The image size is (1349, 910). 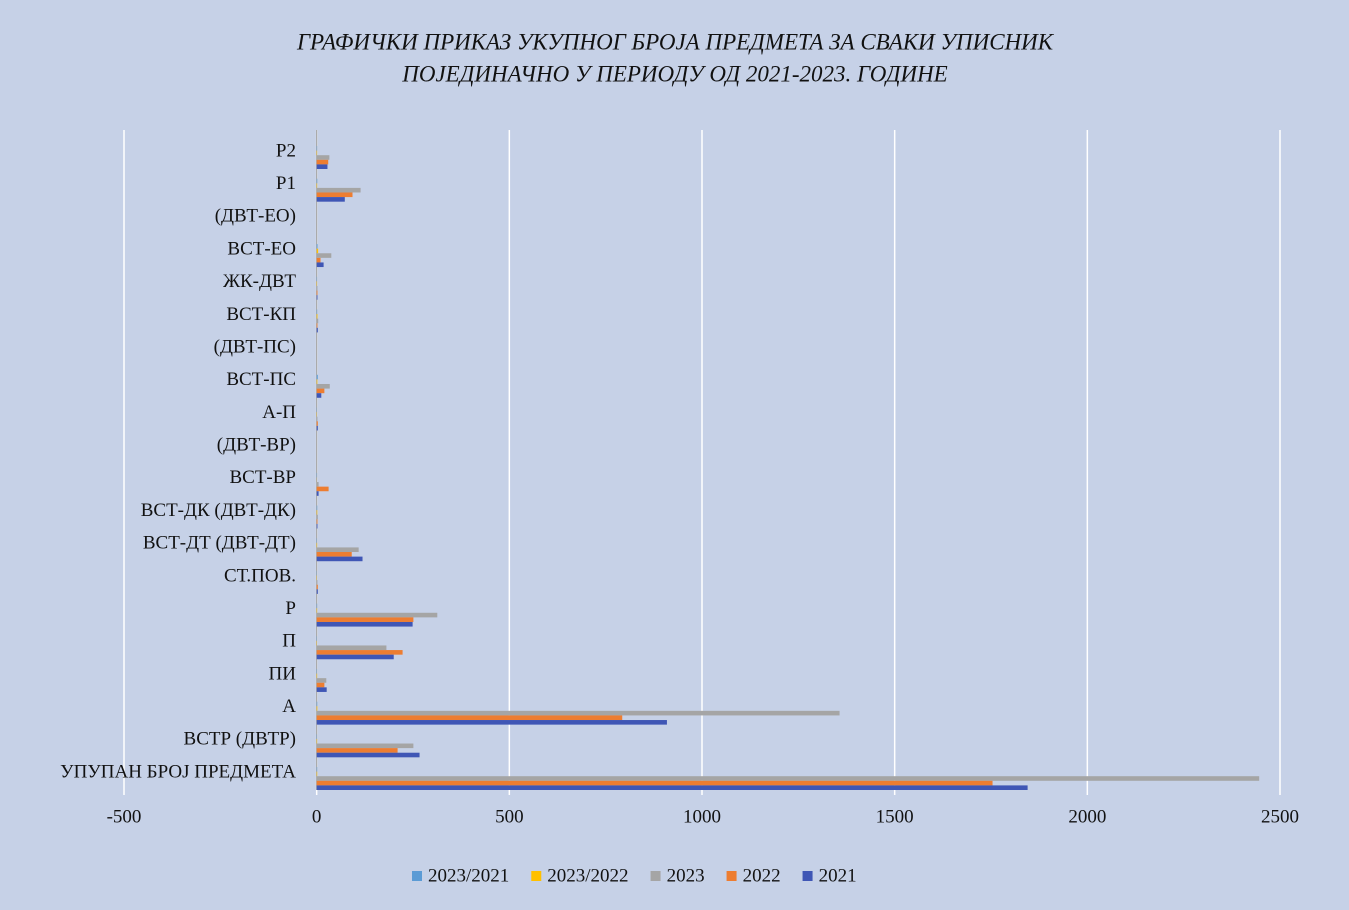 I want to click on y-tick-label: ВСТ-КП, so click(x=261, y=314).